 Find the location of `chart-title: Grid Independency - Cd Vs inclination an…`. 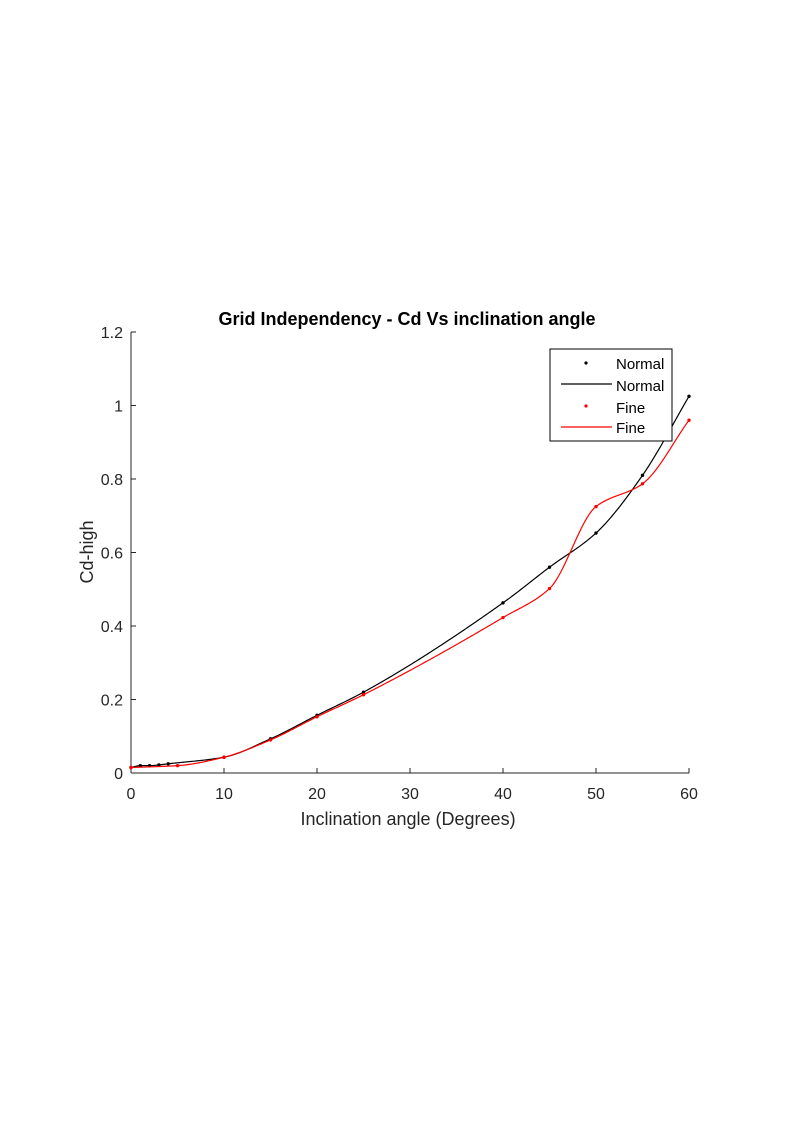

chart-title: Grid Independency - Cd Vs inclination an… is located at coordinates (406, 319).